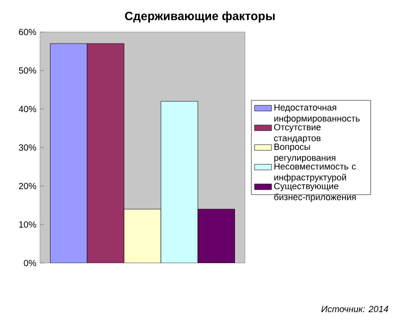  What do you see at coordinates (315, 172) in the screenshot?
I see `legend-label: Несовместимость с инфраструктурой` at bounding box center [315, 172].